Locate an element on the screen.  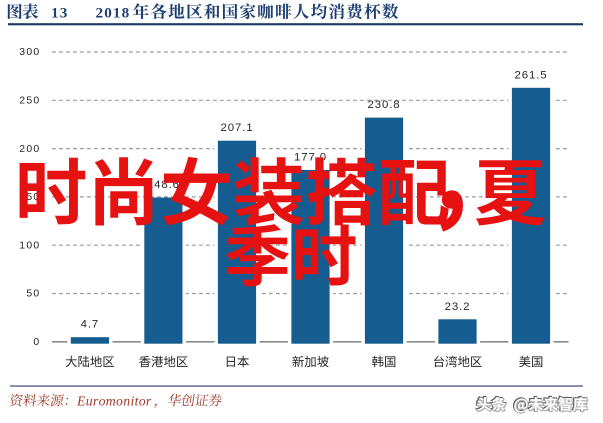
svg-text: 50 is located at coordinates (33, 294).